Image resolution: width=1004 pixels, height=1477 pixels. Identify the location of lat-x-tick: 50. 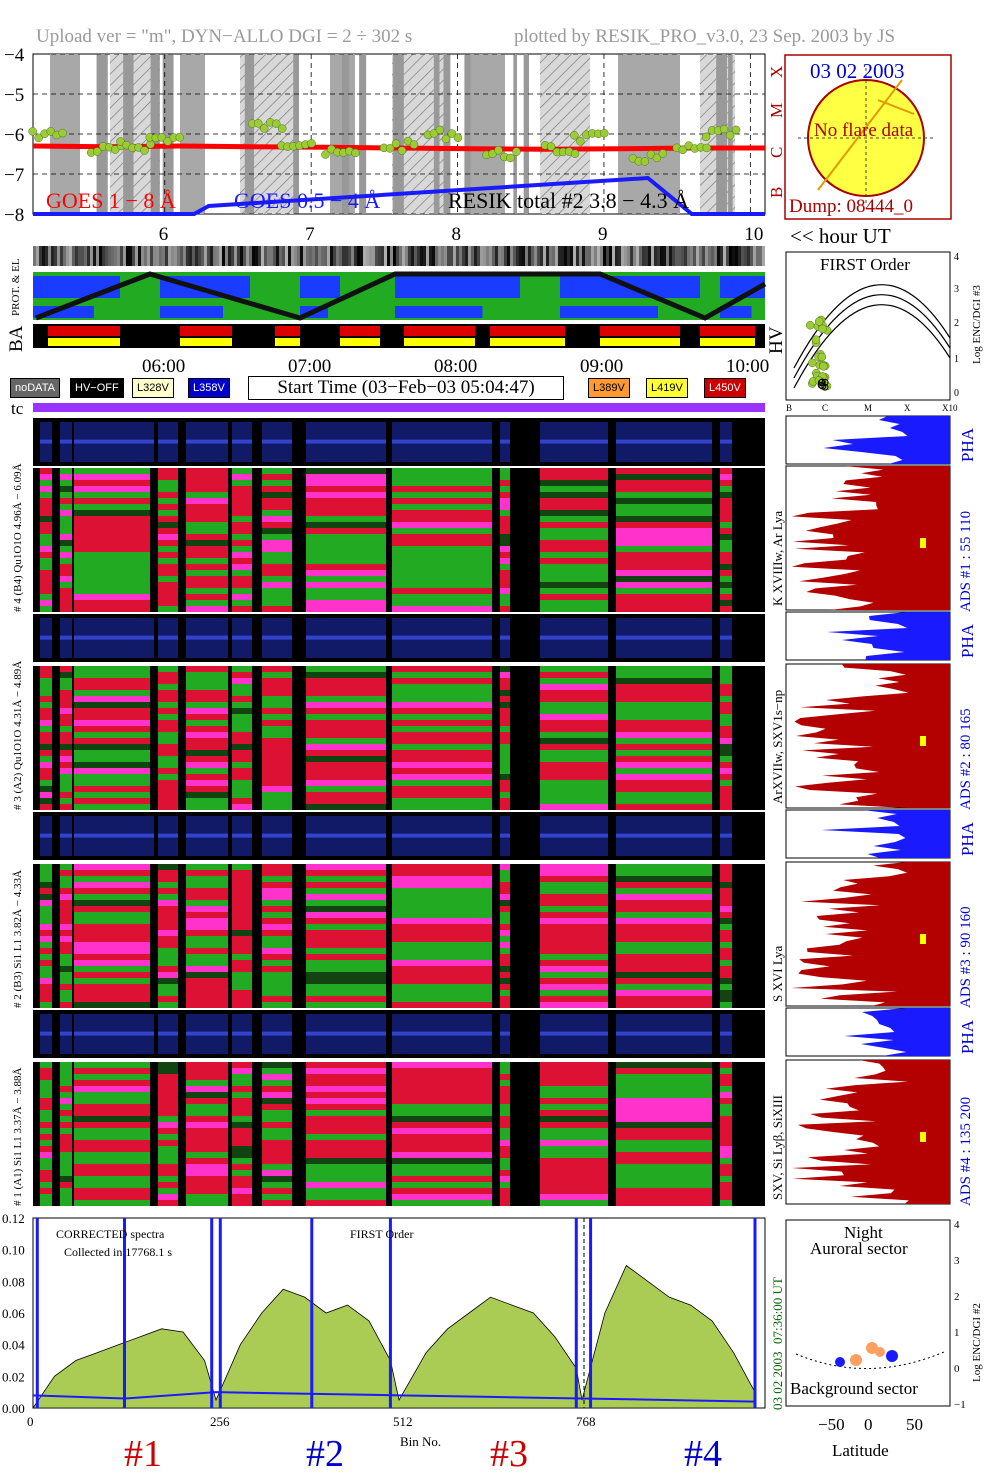
(914, 1424).